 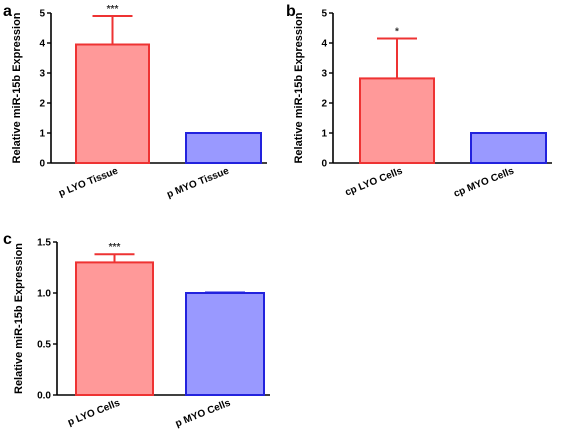 I want to click on panel-letter-b: b, so click(x=291, y=11).